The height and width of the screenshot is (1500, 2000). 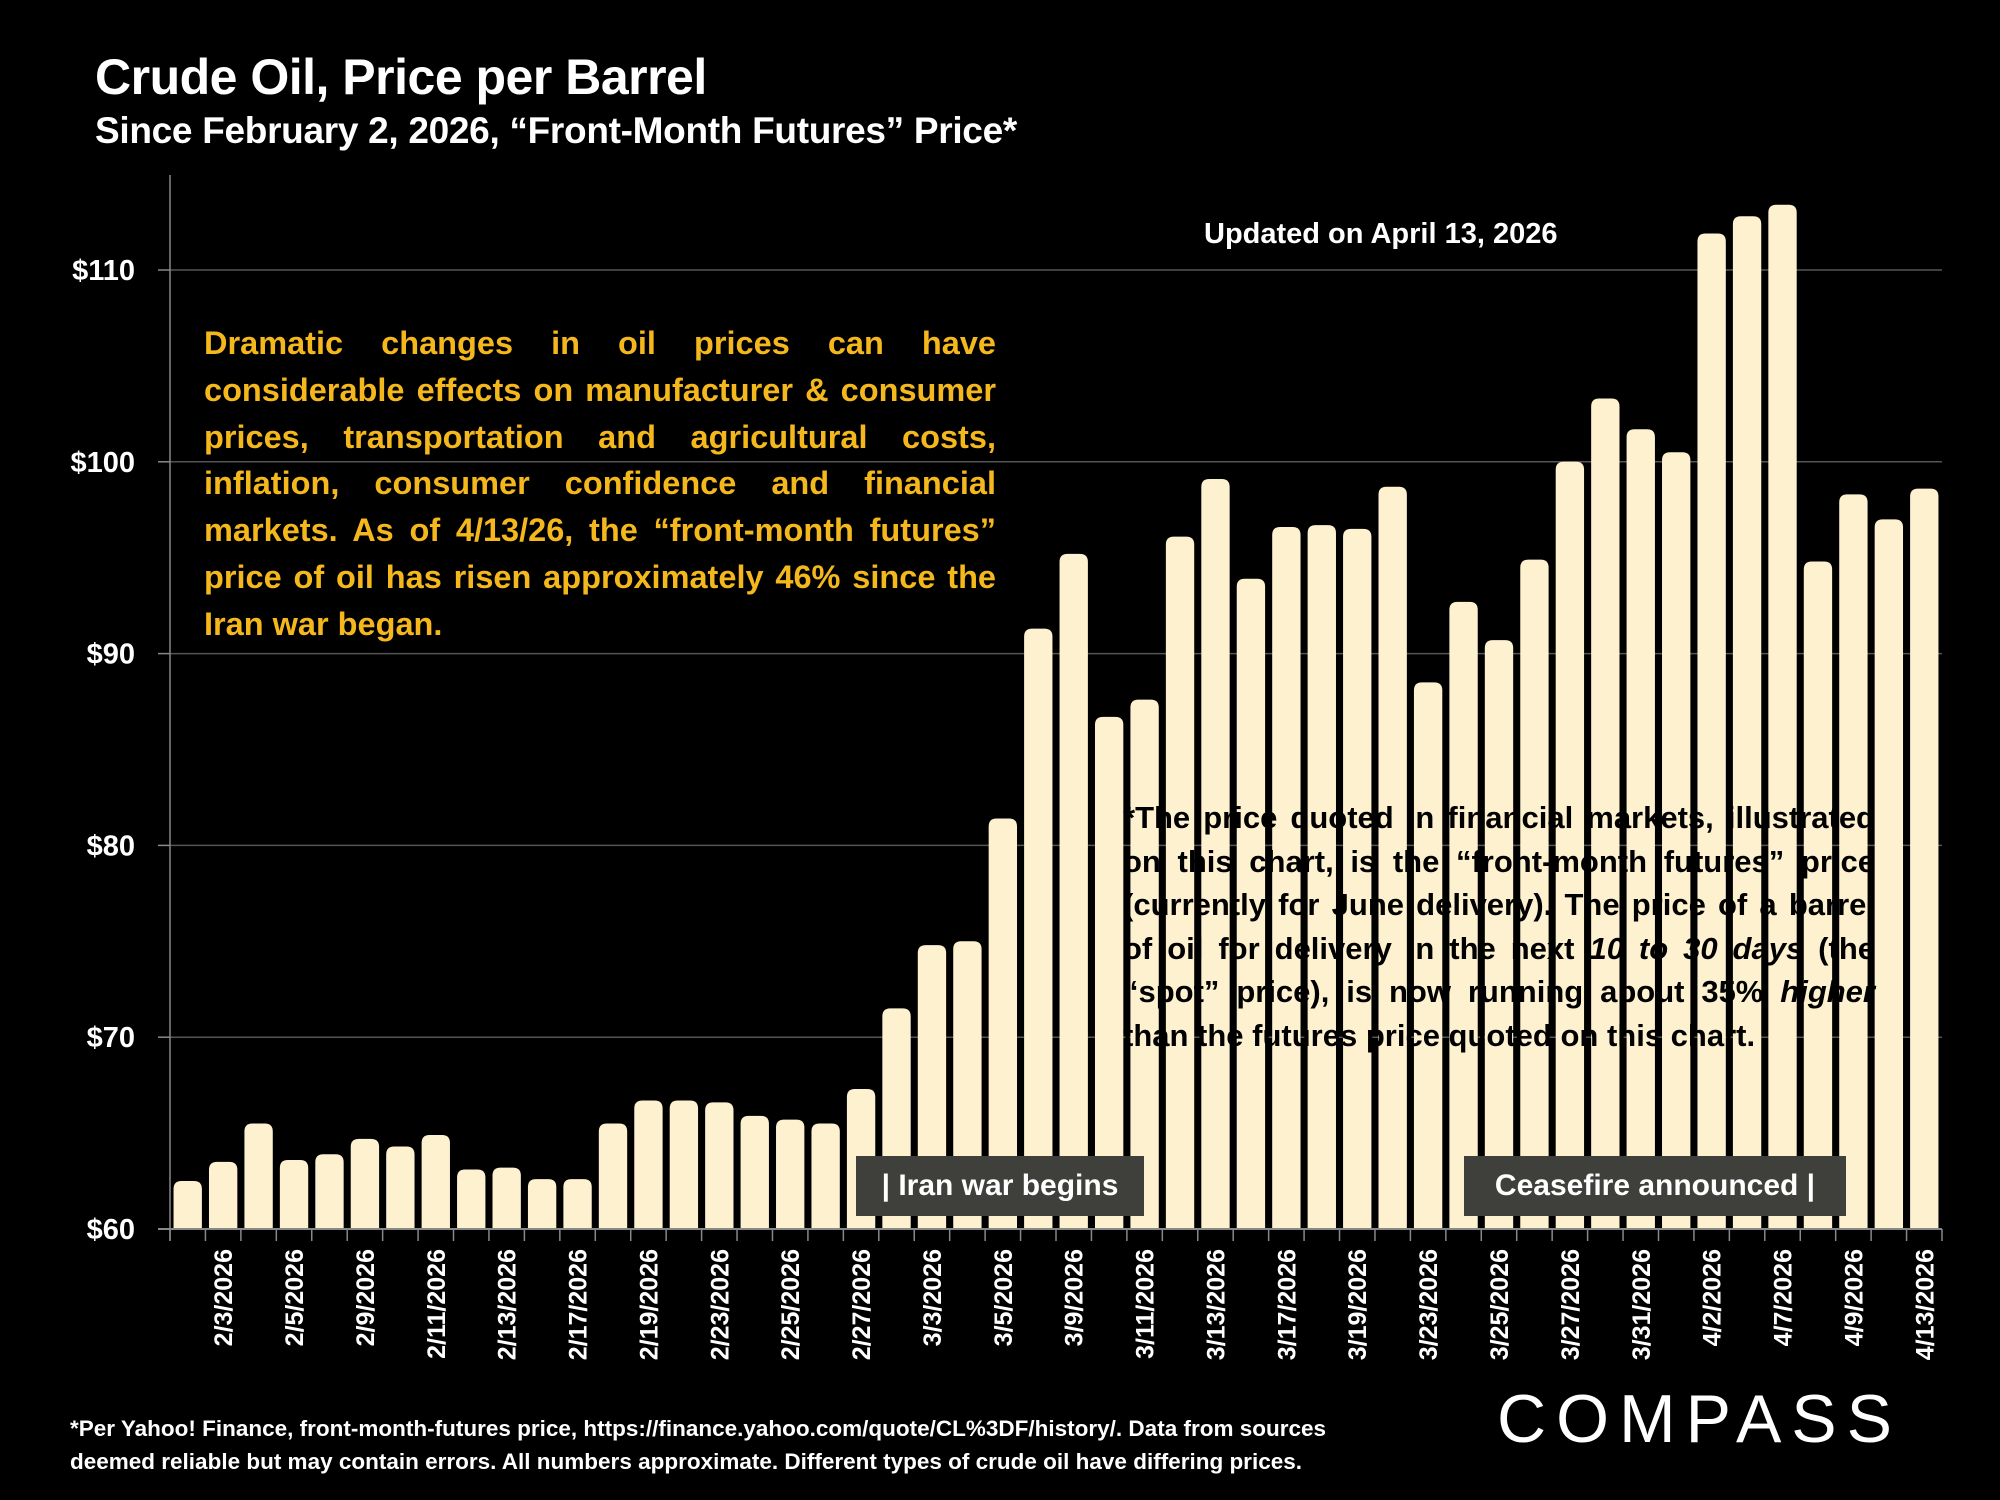 What do you see at coordinates (1642, 1304) in the screenshot?
I see `x-tick-label: 3/31/2026` at bounding box center [1642, 1304].